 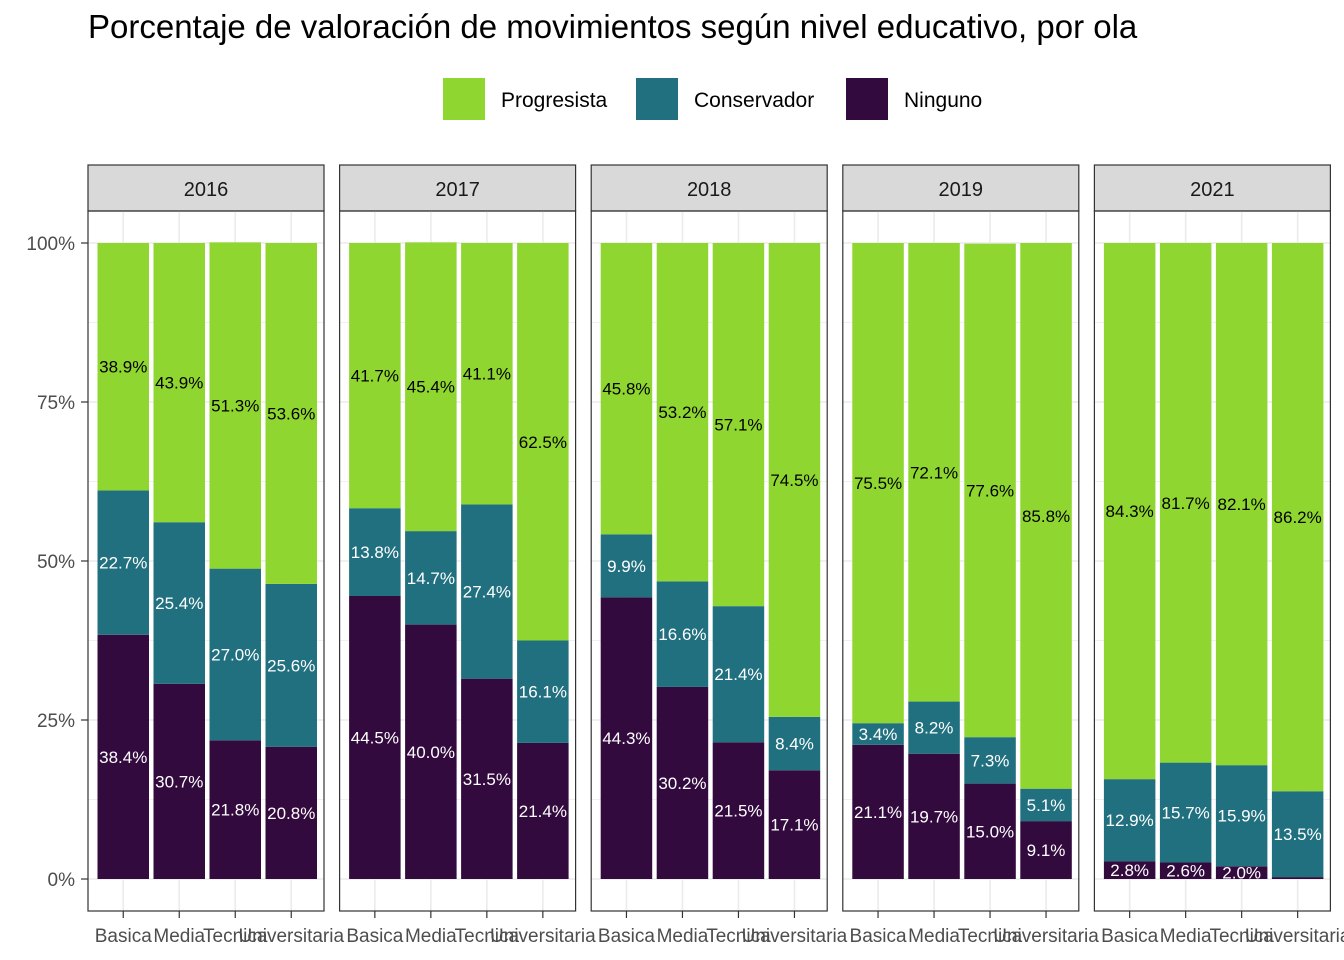 I want to click on data-label-progresista: 74.5%, so click(x=794, y=480).